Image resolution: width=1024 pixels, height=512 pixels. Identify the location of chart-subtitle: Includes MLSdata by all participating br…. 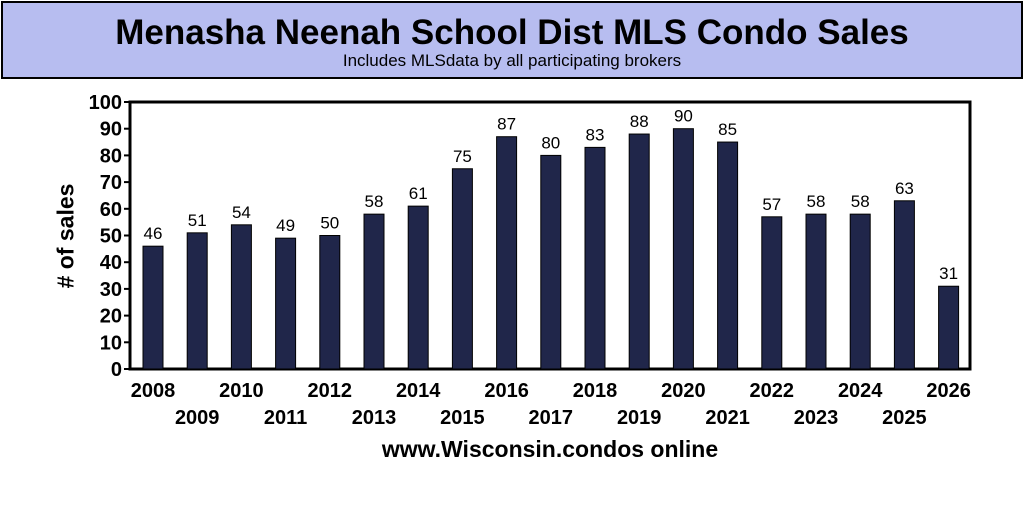
(512, 60).